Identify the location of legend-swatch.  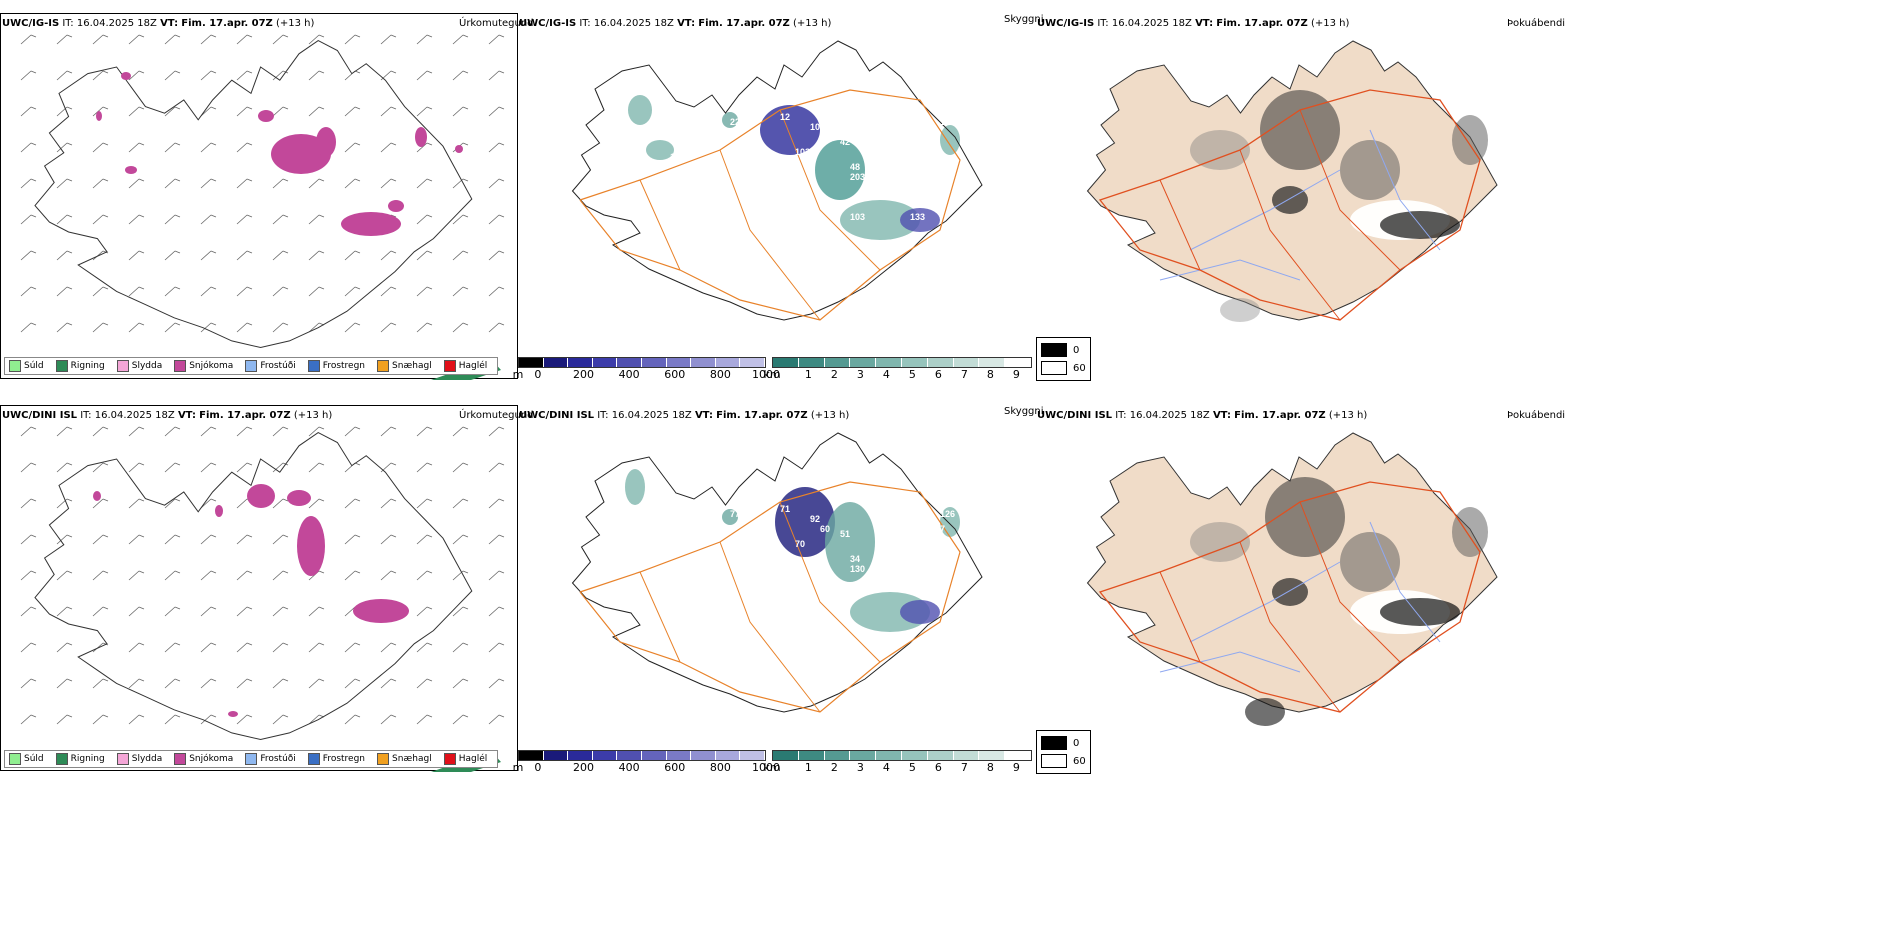
(383, 759).